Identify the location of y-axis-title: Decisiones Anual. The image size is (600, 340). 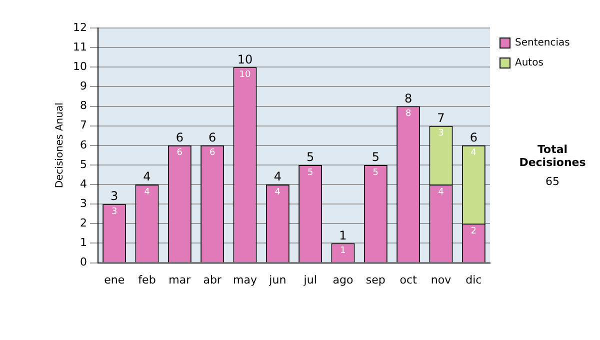
(60, 145).